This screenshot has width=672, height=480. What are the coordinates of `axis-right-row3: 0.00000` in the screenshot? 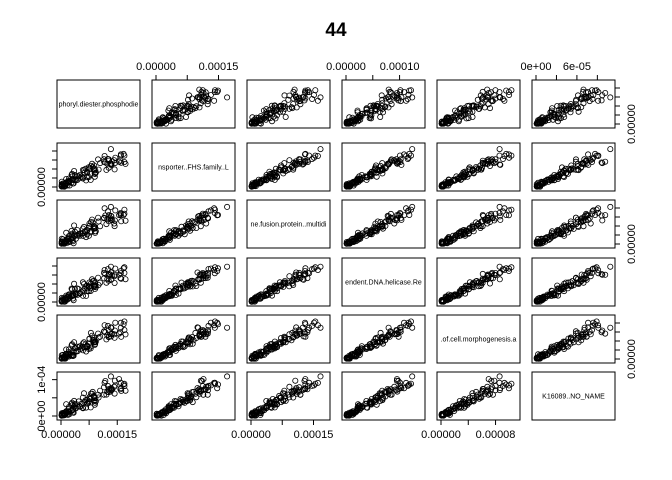 It's located at (626, 235).